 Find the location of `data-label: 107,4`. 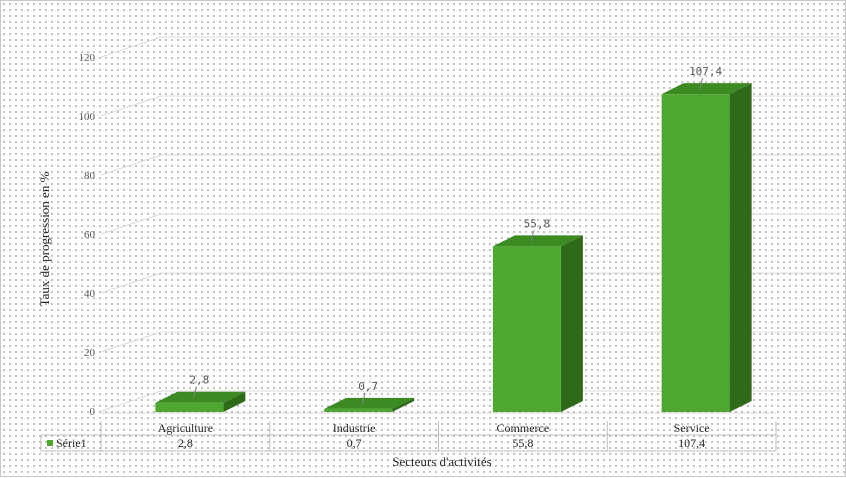

data-label: 107,4 is located at coordinates (705, 71).